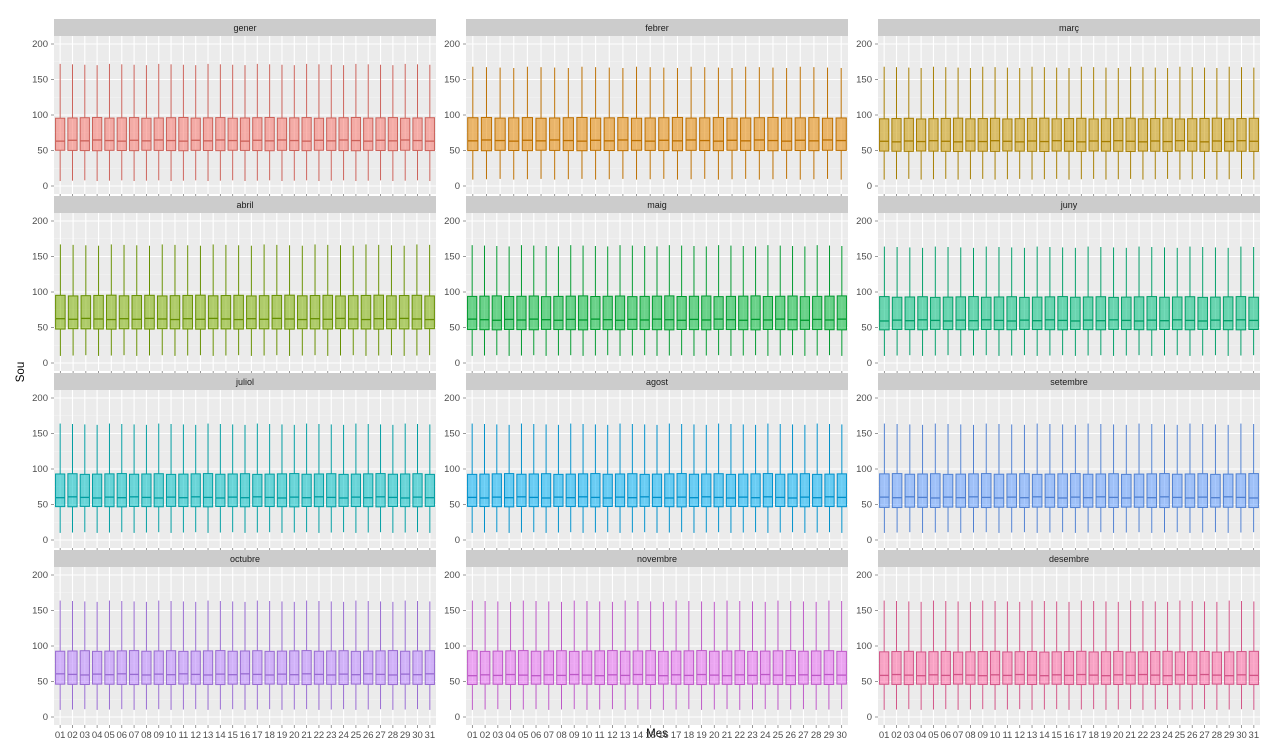 The height and width of the screenshot is (751, 1280). What do you see at coordinates (523, 735) in the screenshot?
I see `x-tick-label: 05` at bounding box center [523, 735].